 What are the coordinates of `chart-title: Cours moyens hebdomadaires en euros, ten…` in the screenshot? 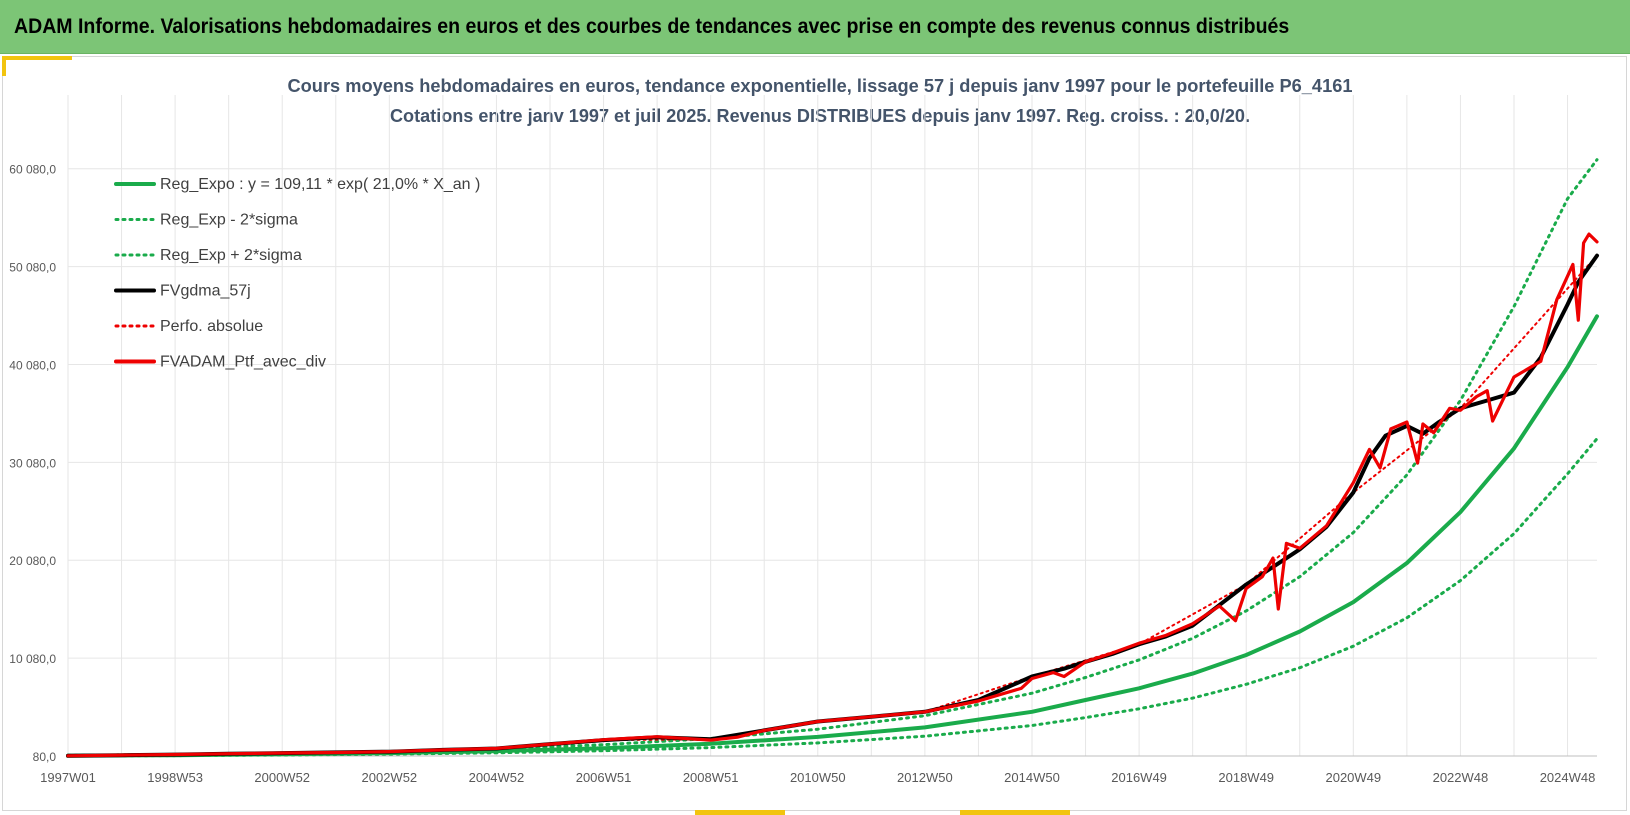 It's located at (820, 101).